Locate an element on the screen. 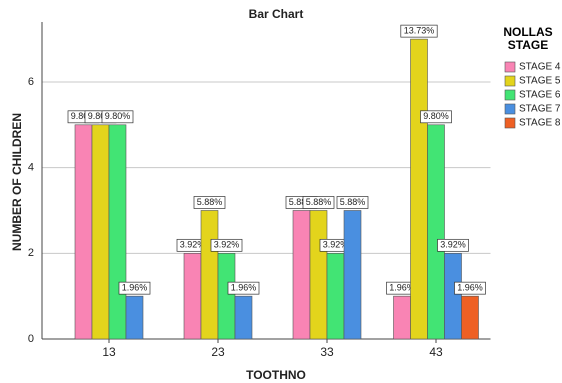 The width and height of the screenshot is (562, 383). y-axis-label: NUMBER OF CHILDREN is located at coordinates (17, 182).